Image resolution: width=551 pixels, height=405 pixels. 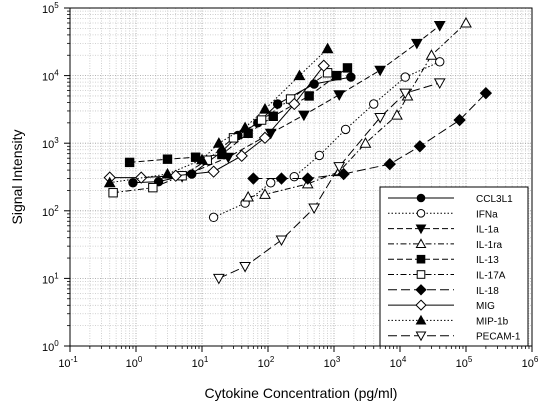 What do you see at coordinates (492, 321) in the screenshot?
I see `legend-label: MIP-1b` at bounding box center [492, 321].